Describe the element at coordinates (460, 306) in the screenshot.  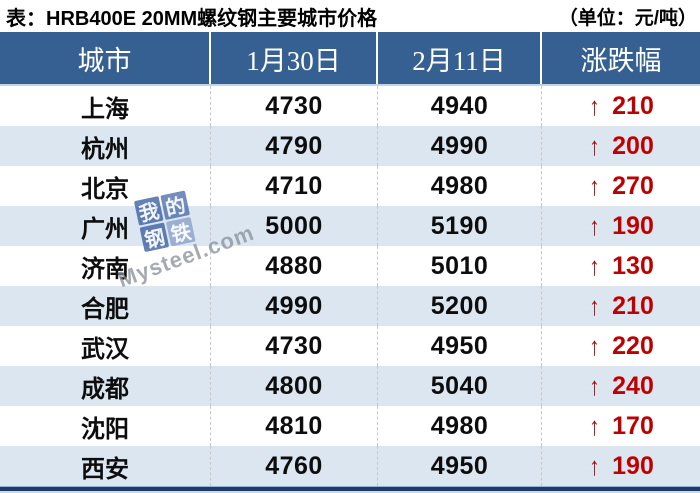
I see `feb11-price-cell: 5200` at that location.